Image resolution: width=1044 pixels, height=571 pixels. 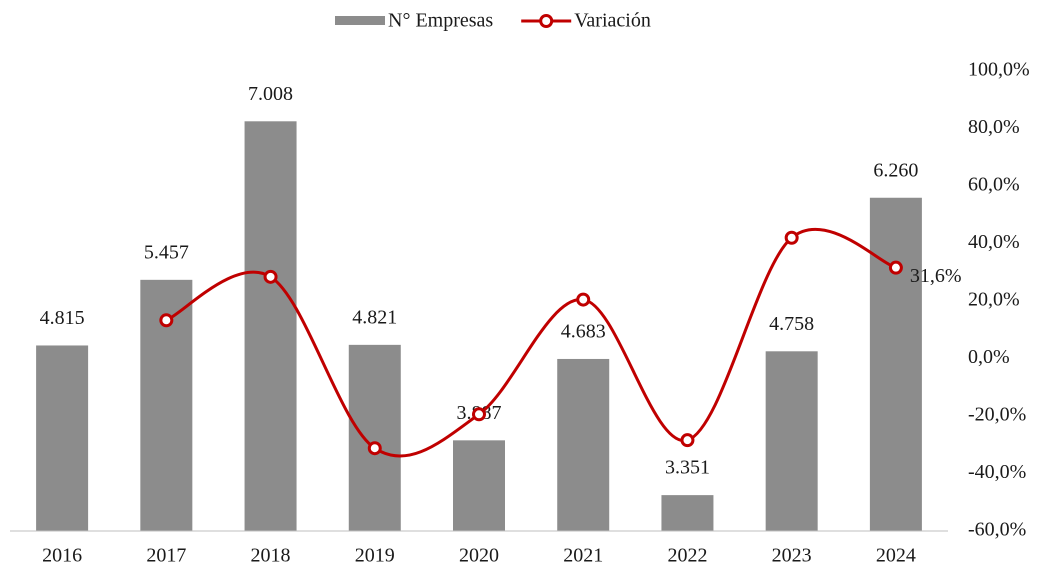 What do you see at coordinates (994, 127) in the screenshot?
I see `y2-tick-label: 80,0%` at bounding box center [994, 127].